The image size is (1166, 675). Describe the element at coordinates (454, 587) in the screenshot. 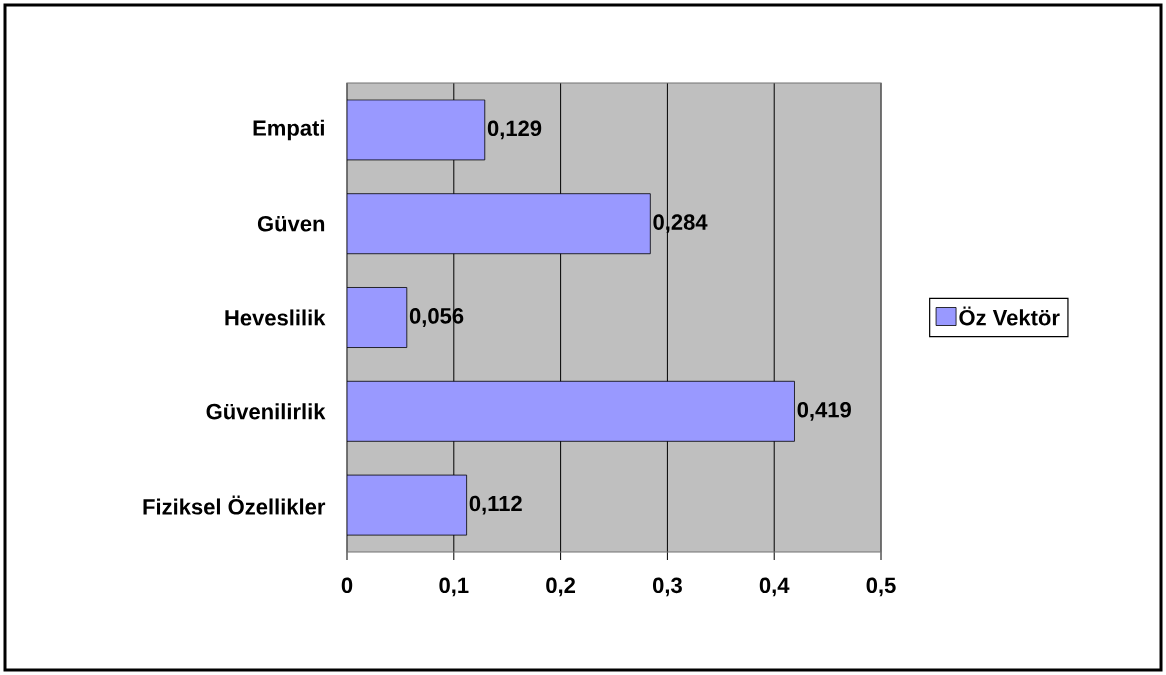

I see `x-tick-label: 0,1` at that location.